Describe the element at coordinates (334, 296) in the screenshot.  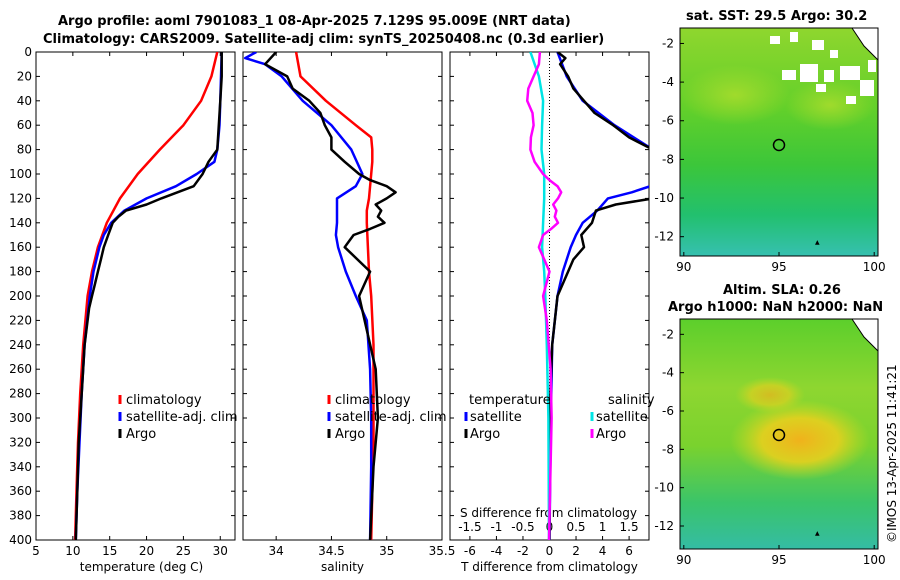
I see `salinity-series-climatology` at that location.